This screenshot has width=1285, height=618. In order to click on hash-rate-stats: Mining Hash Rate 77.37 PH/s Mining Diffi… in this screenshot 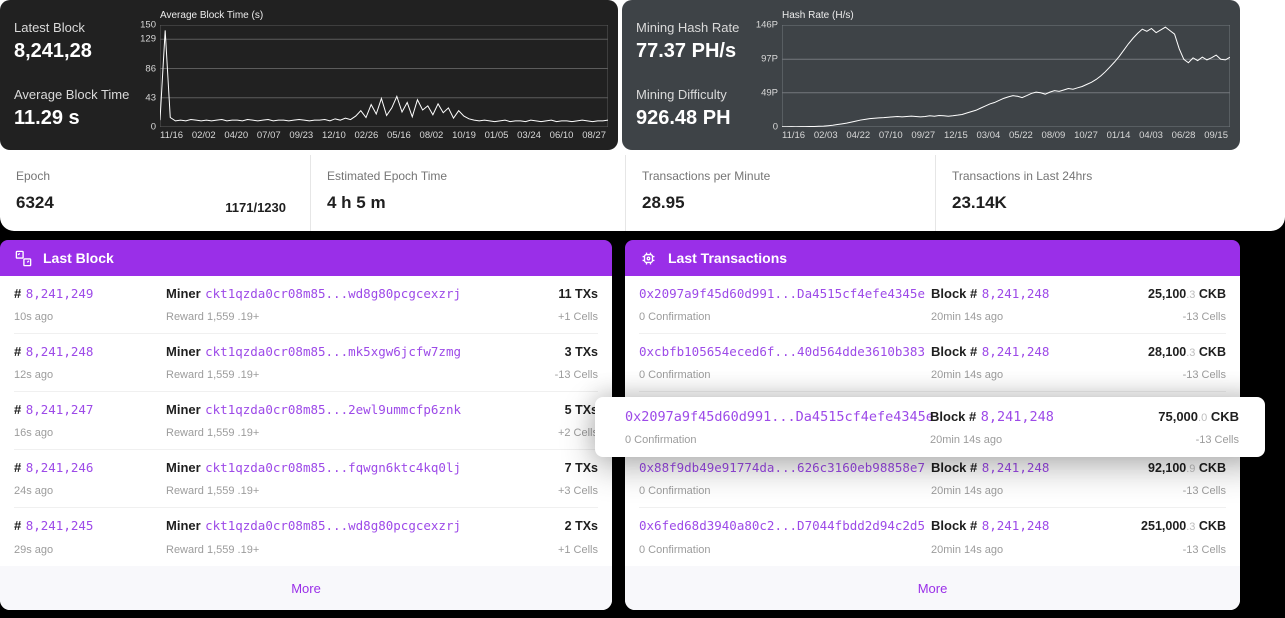, I will do `click(695, 77)`.